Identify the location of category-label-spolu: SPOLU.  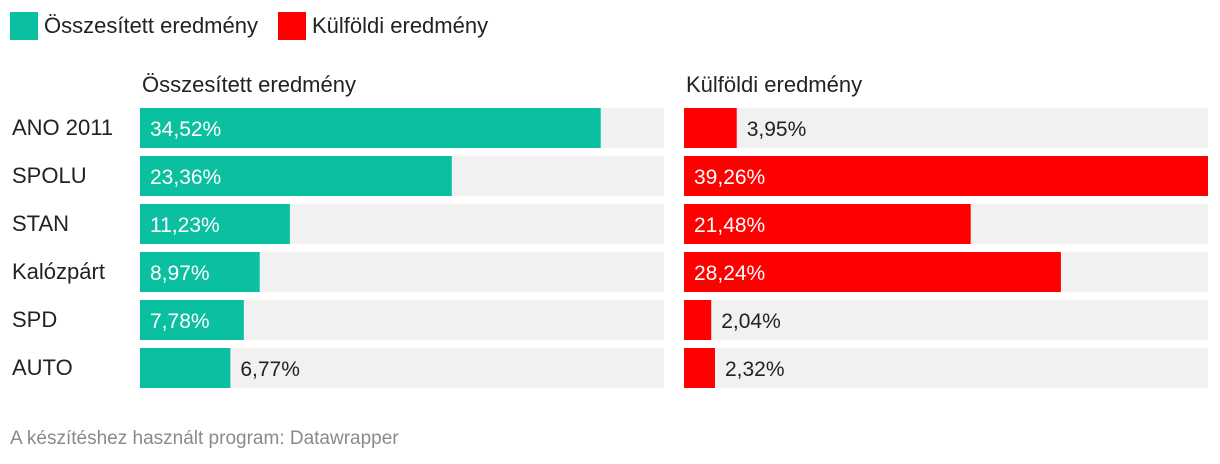
(49, 175).